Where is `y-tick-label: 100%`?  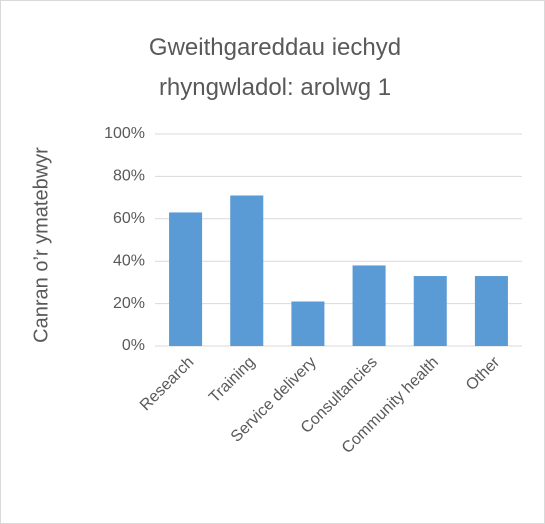
y-tick-label: 100% is located at coordinates (124, 133).